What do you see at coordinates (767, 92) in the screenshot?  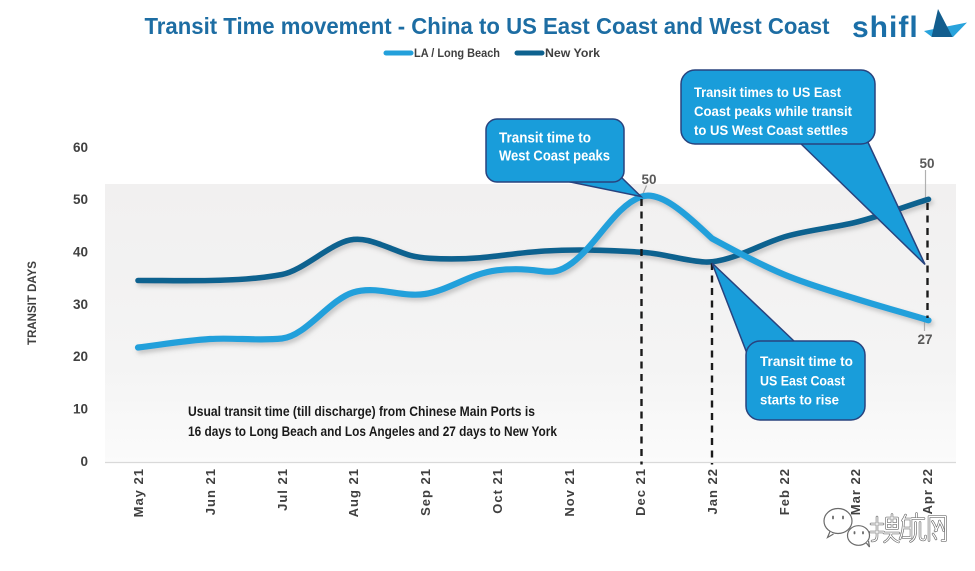 I see `svg-text: Transit times to US East` at bounding box center [767, 92].